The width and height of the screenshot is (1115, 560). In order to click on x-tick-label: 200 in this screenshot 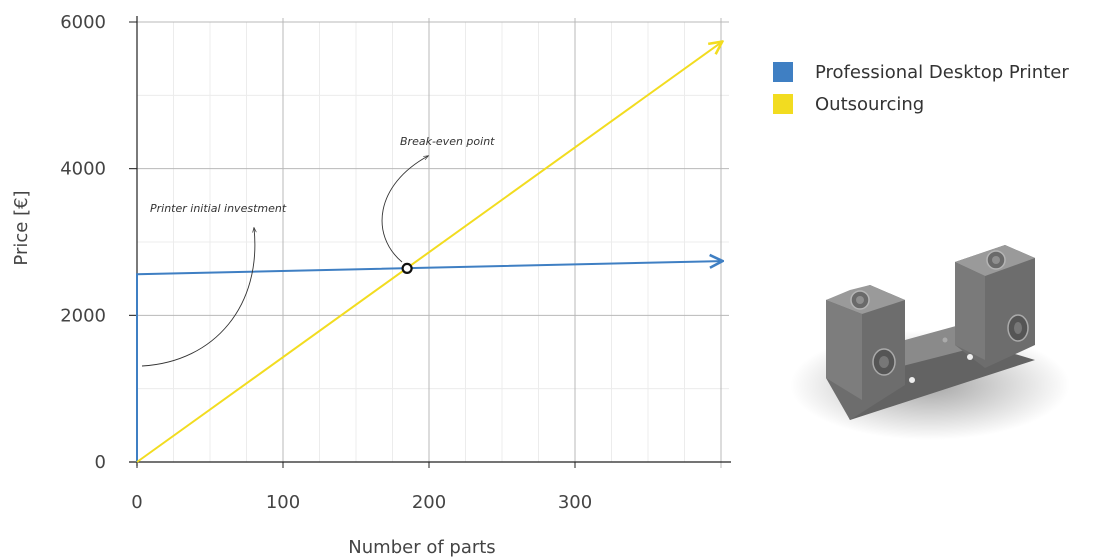, I will do `click(429, 502)`.